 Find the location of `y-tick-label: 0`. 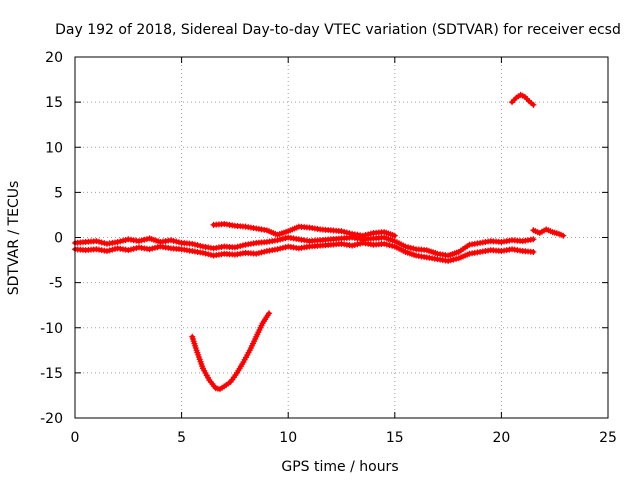

y-tick-label: 0 is located at coordinates (58, 239).